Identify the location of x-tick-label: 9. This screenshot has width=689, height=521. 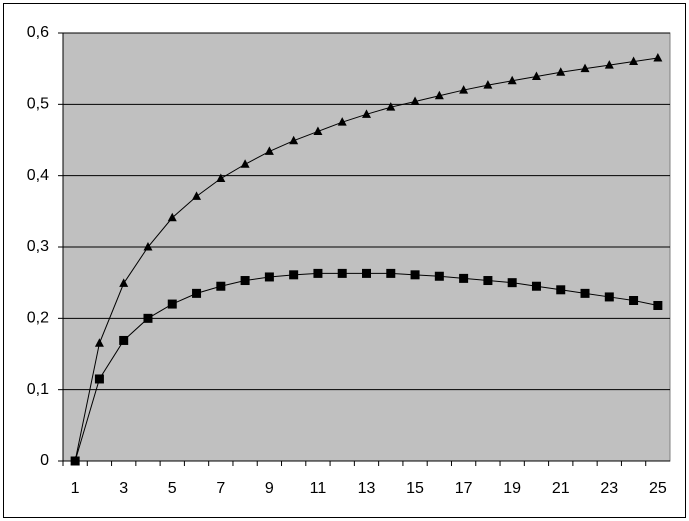
(269, 488).